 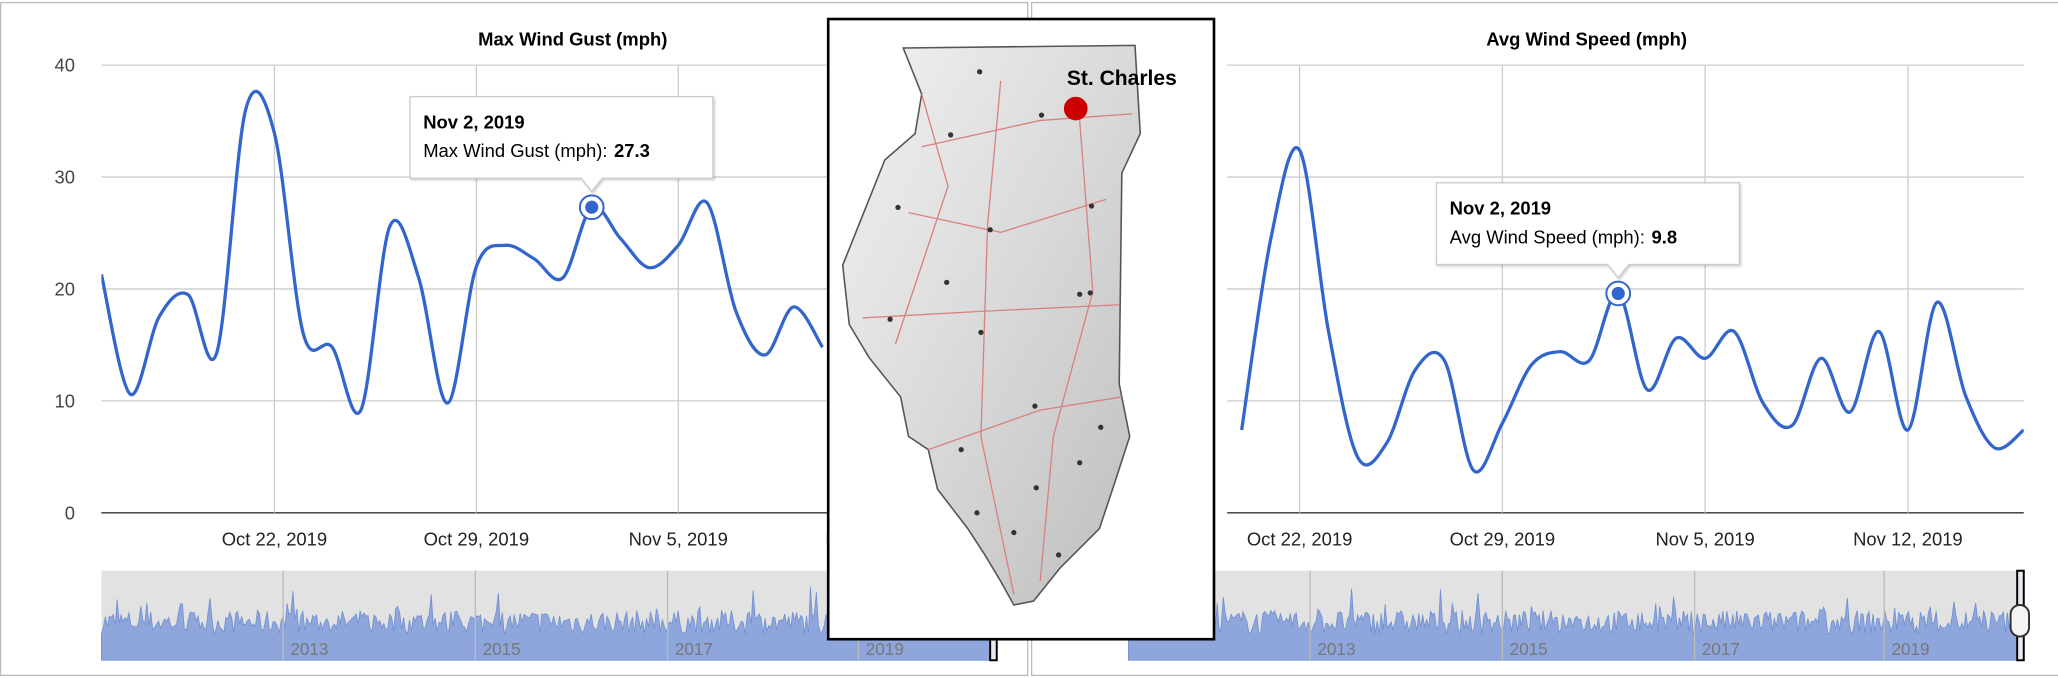 I want to click on y-tick-label: 40, so click(x=65, y=65).